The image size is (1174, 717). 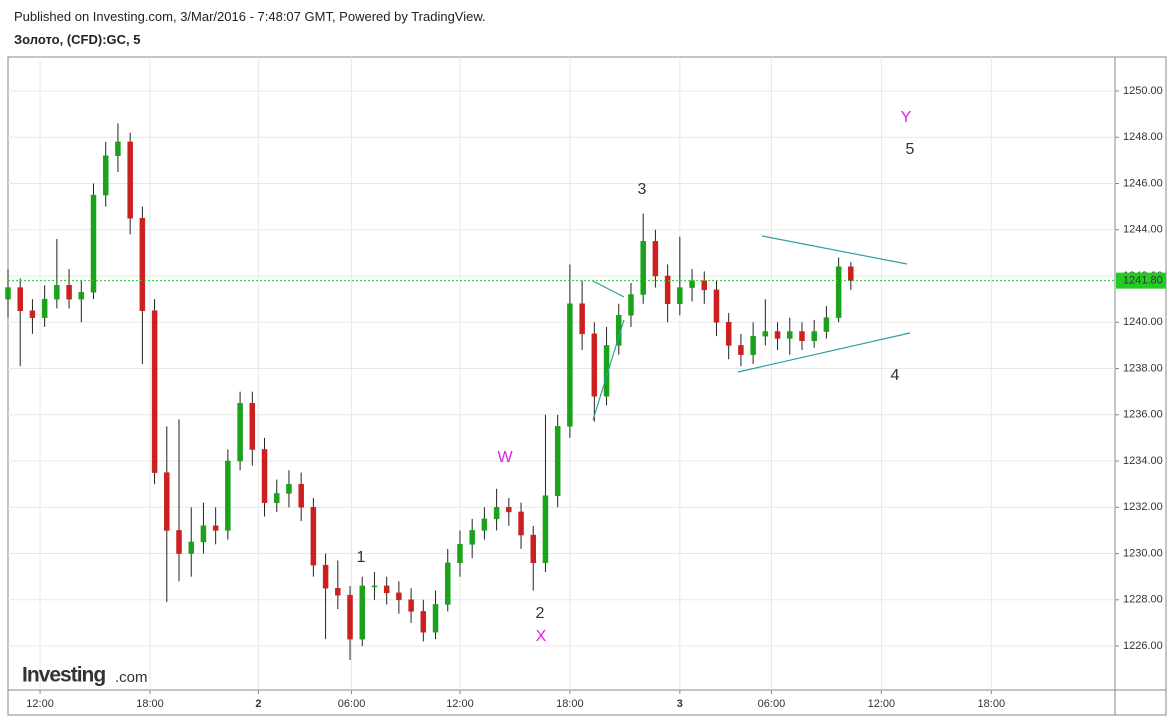 What do you see at coordinates (1143, 461) in the screenshot?
I see `y-tick-label: 1234.00` at bounding box center [1143, 461].